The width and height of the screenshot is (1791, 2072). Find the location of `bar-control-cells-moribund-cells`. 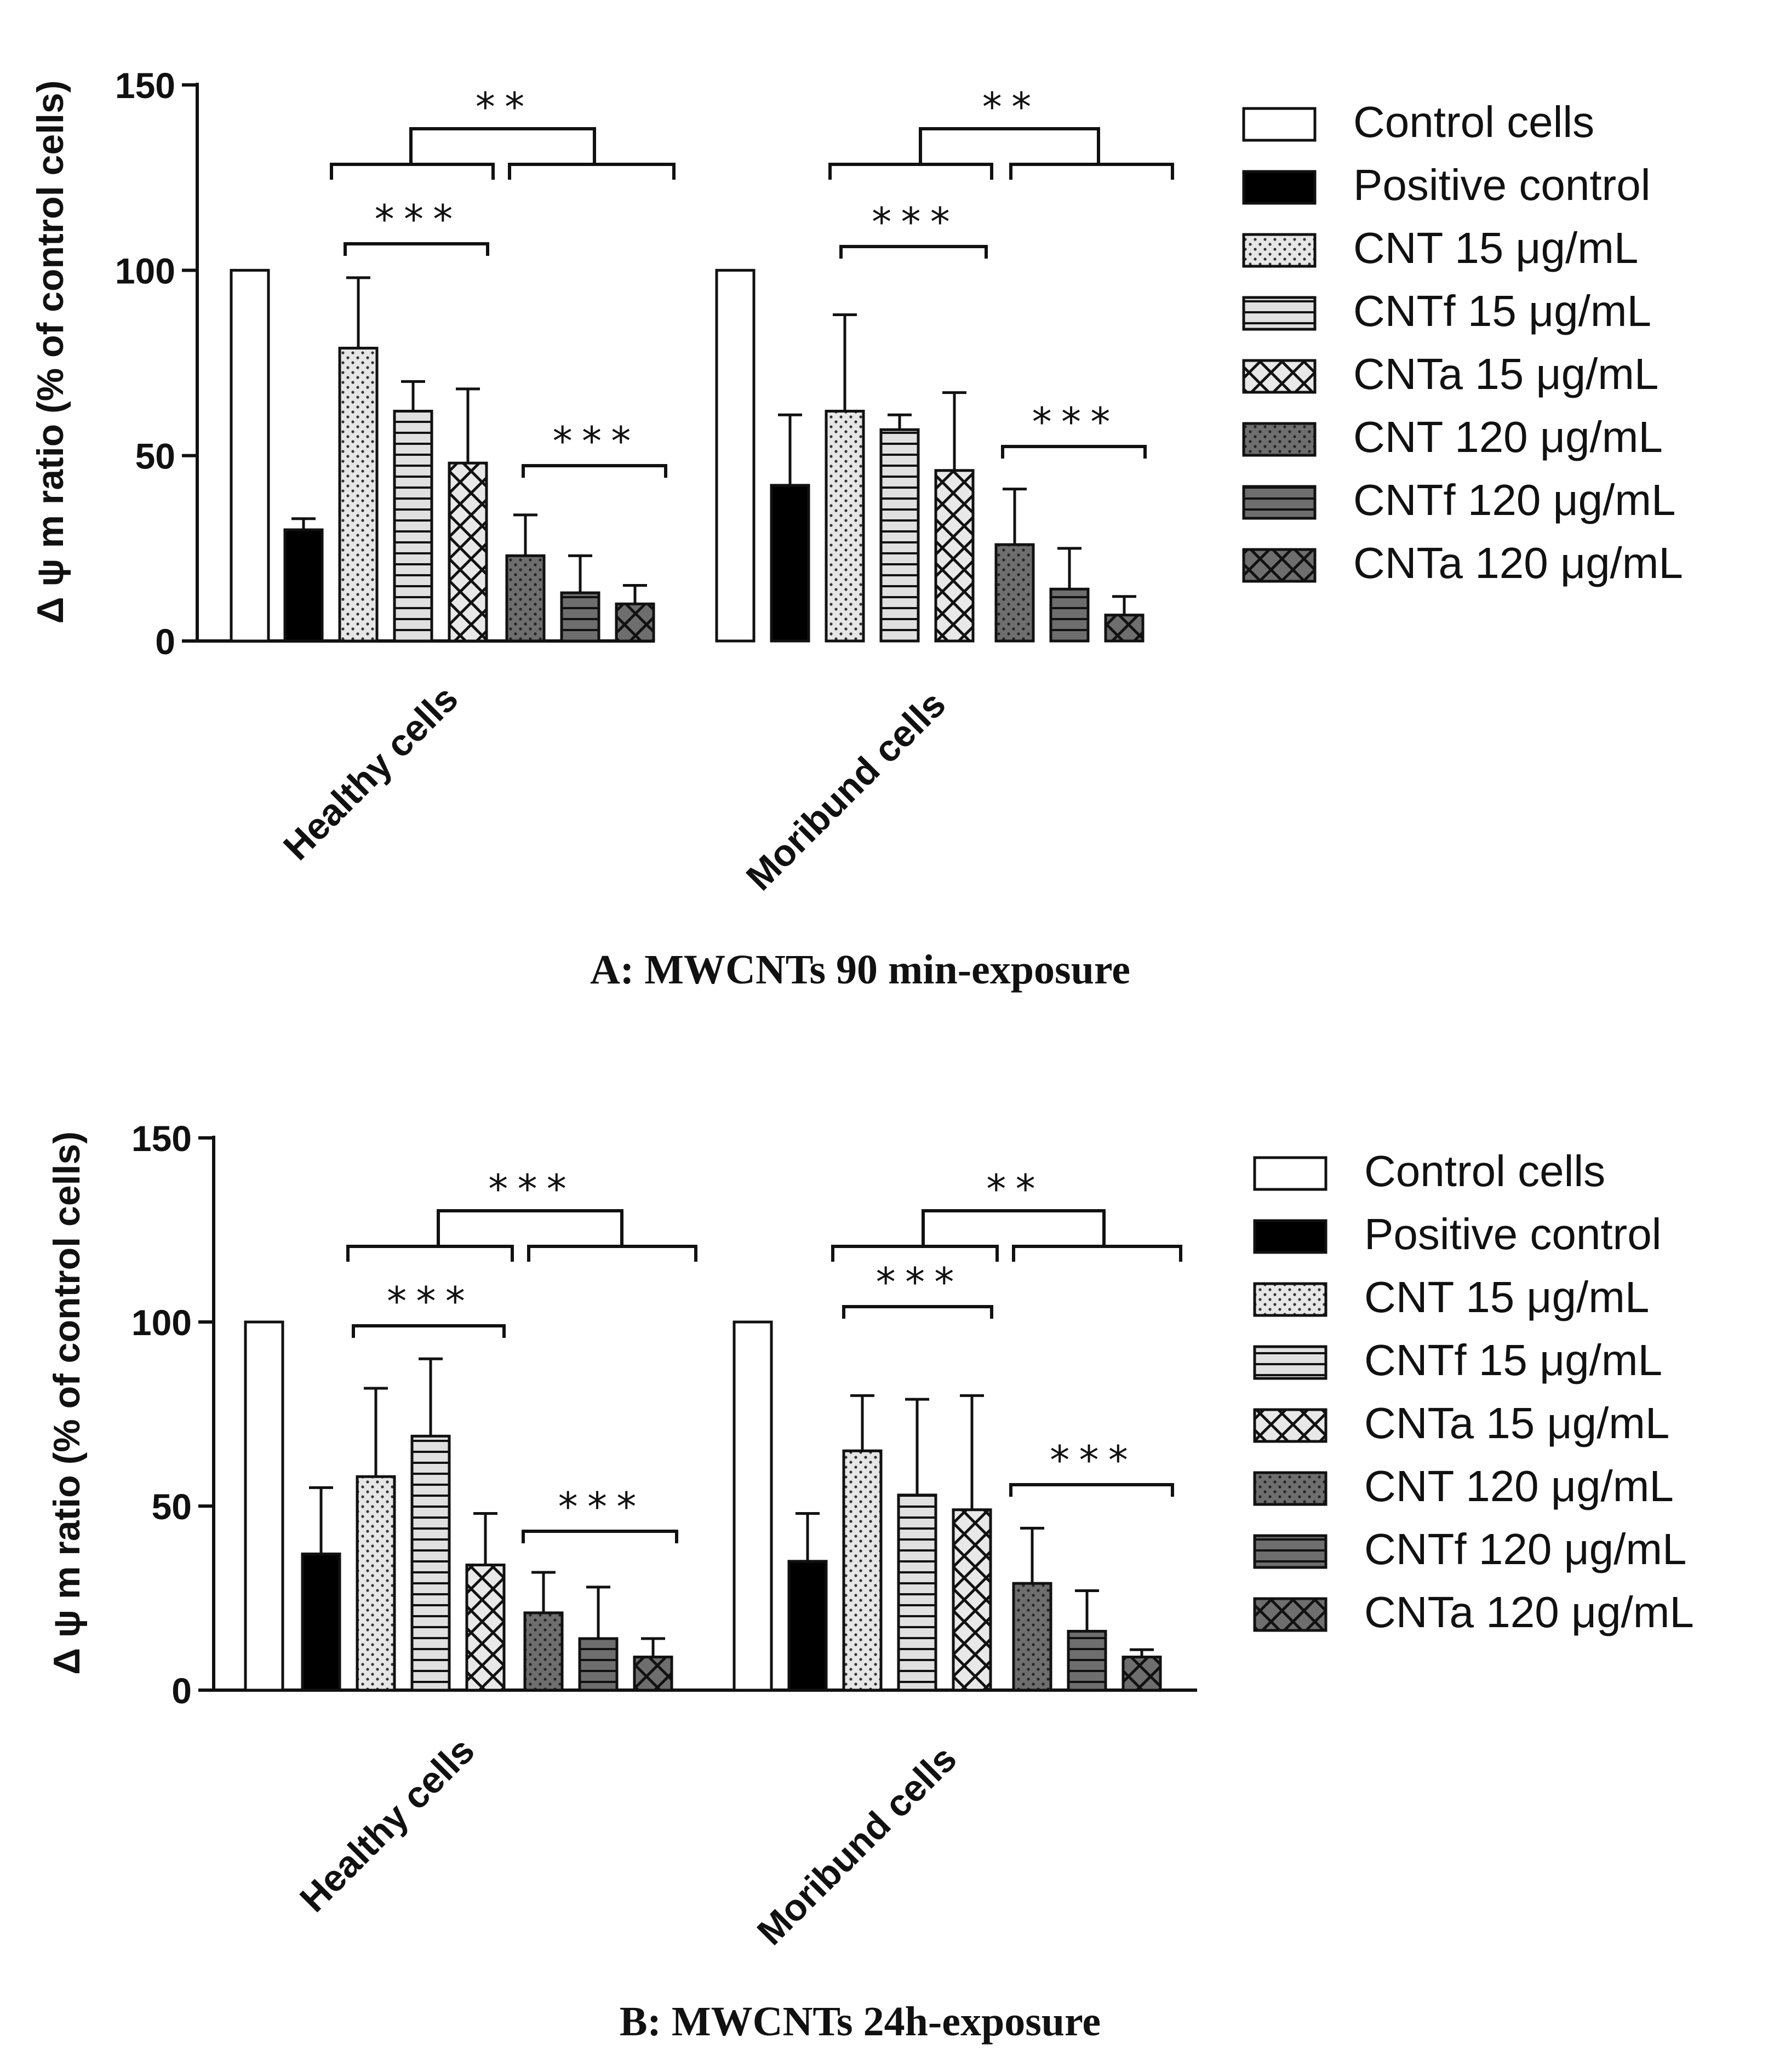

bar-control-cells-moribund-cells is located at coordinates (735, 455).